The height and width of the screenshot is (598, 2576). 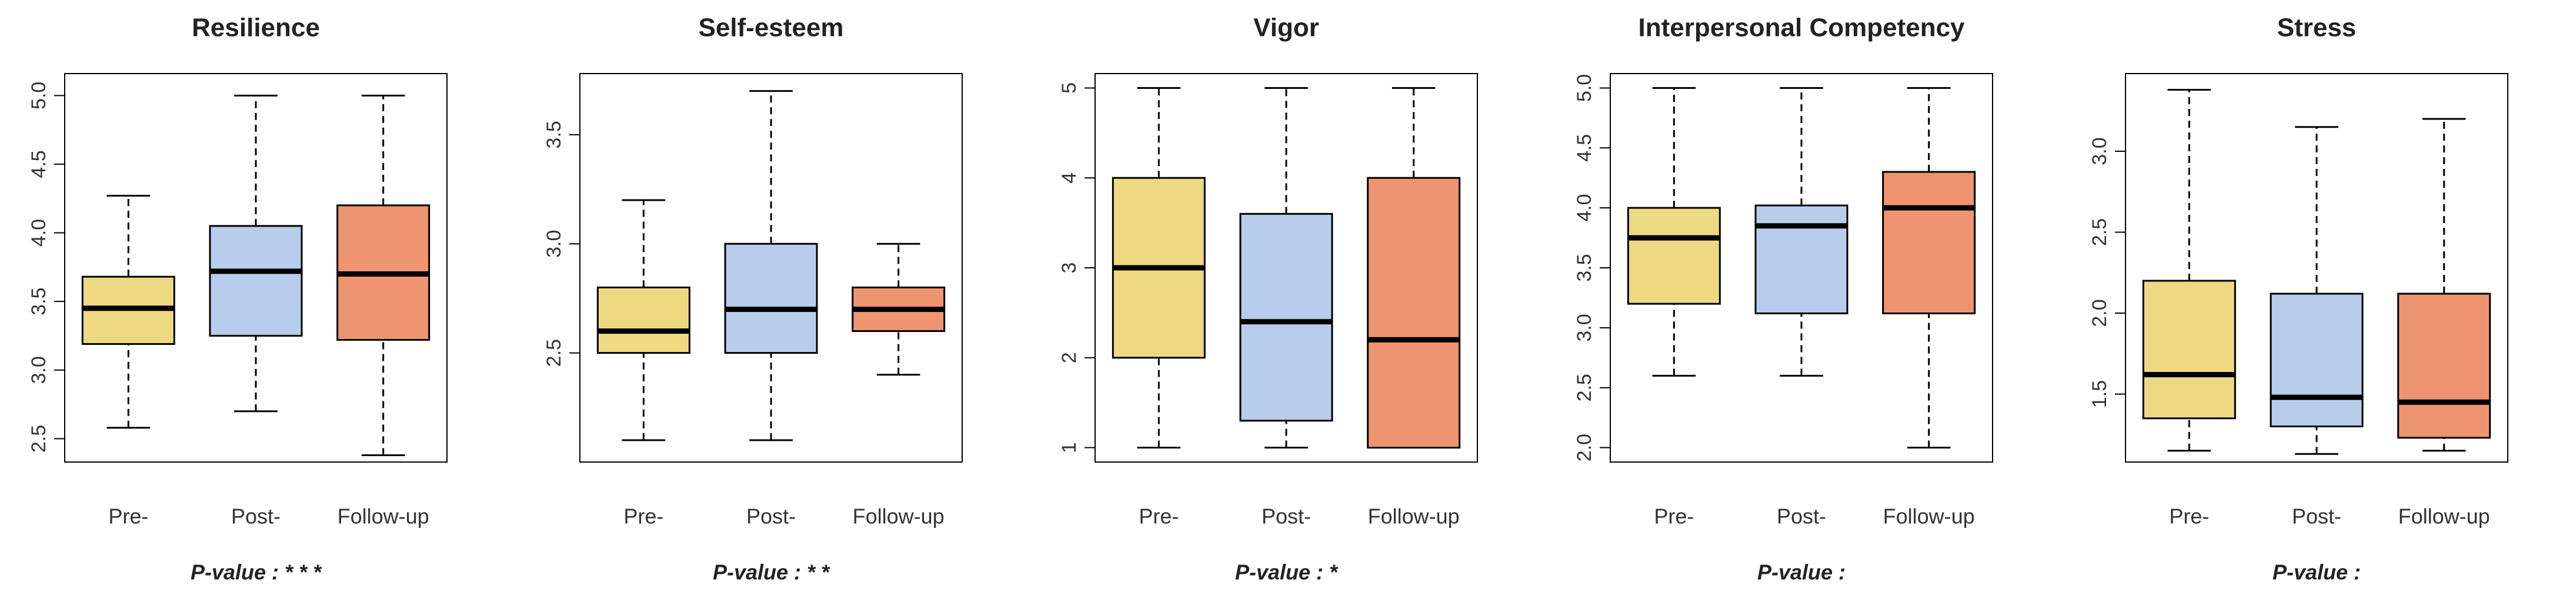 What do you see at coordinates (1286, 28) in the screenshot?
I see `chart-title: Vigor` at bounding box center [1286, 28].